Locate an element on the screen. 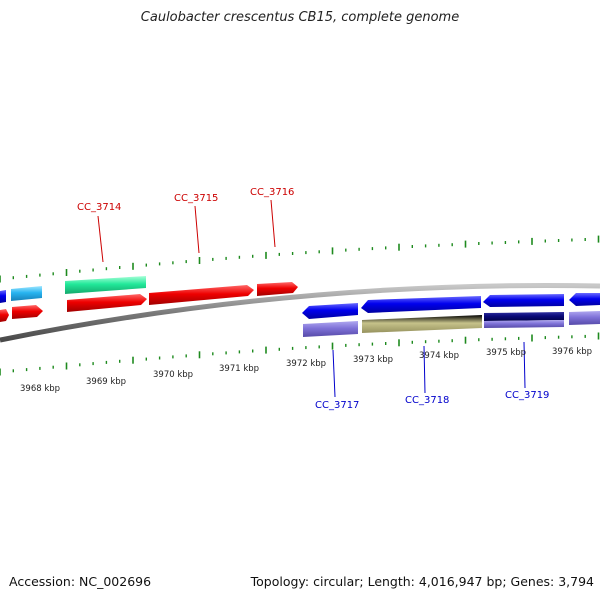 The image size is (600, 600). gene-label-cc3714: CC_3714 is located at coordinates (99, 207).